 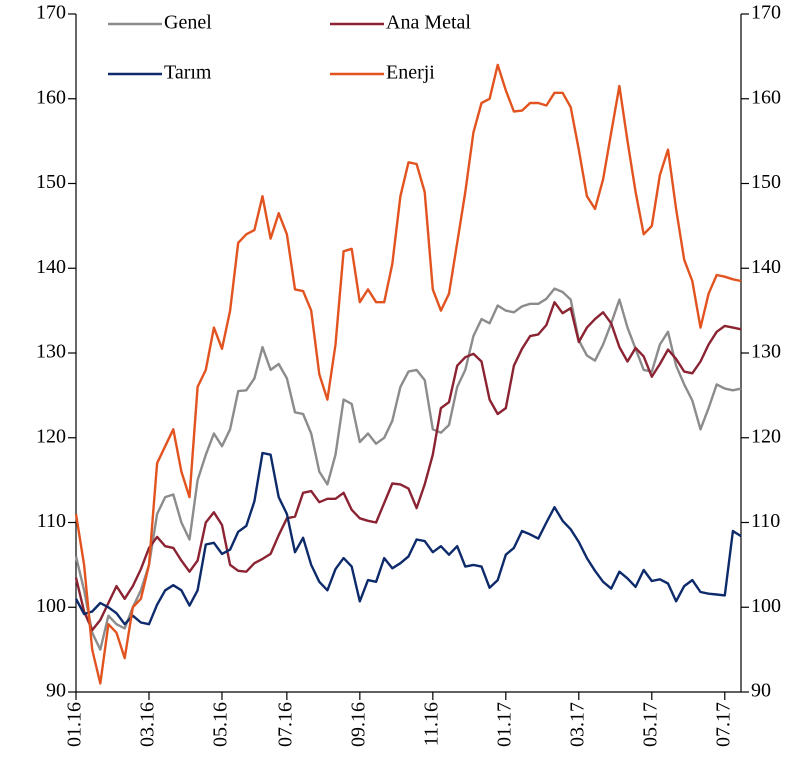 I want to click on y2-tick-label: 120, so click(x=766, y=436).